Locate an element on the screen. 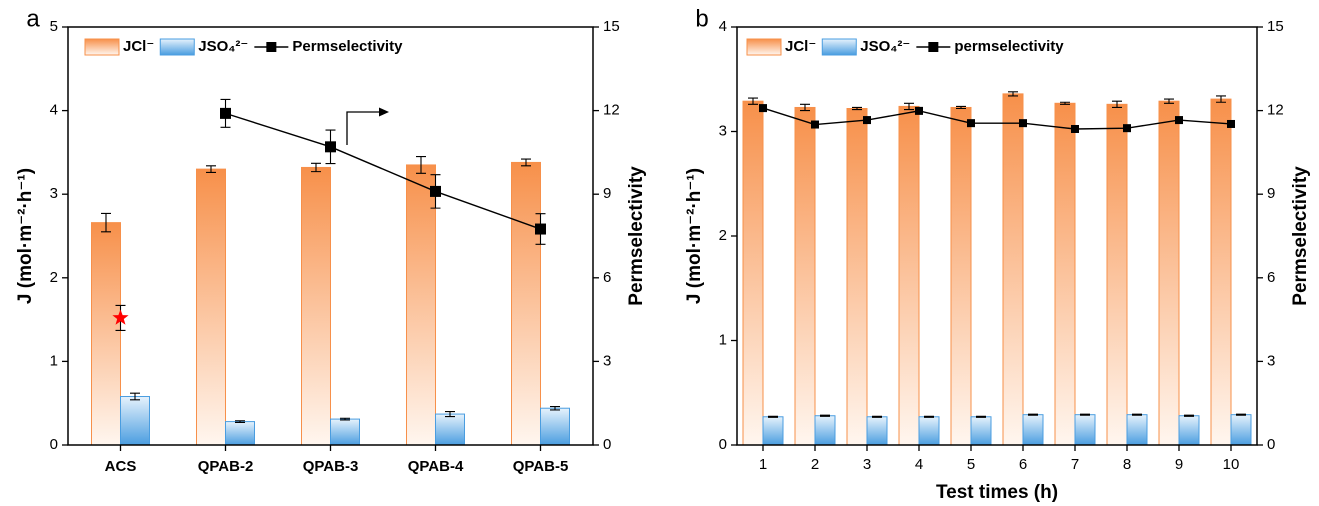 Image resolution: width=1319 pixels, height=506 pixels. y2-tick-label: 9 is located at coordinates (1271, 193).